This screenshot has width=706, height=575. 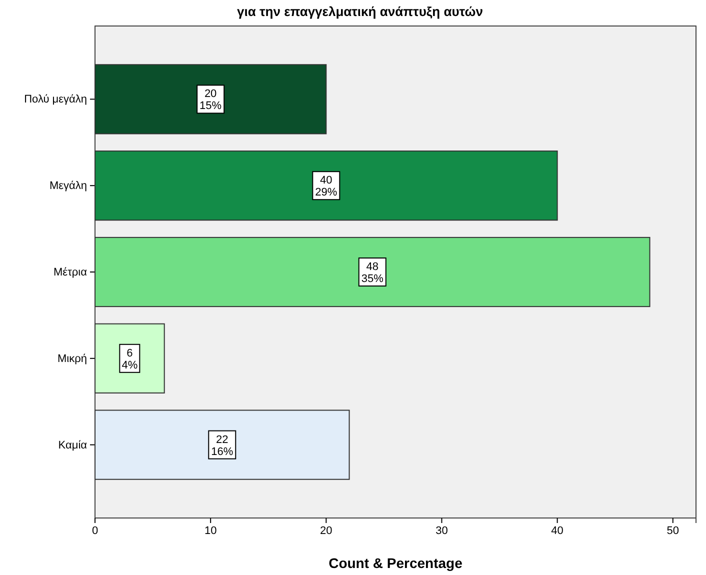 I want to click on data-label: 20 15%, so click(x=211, y=100).